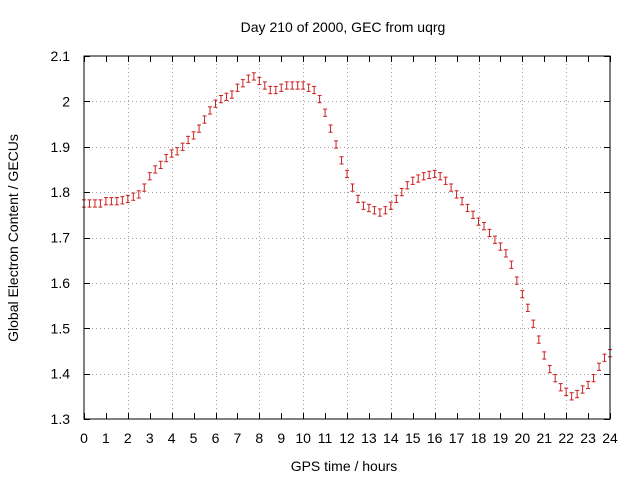  I want to click on x-tick-label: 20, so click(523, 438).